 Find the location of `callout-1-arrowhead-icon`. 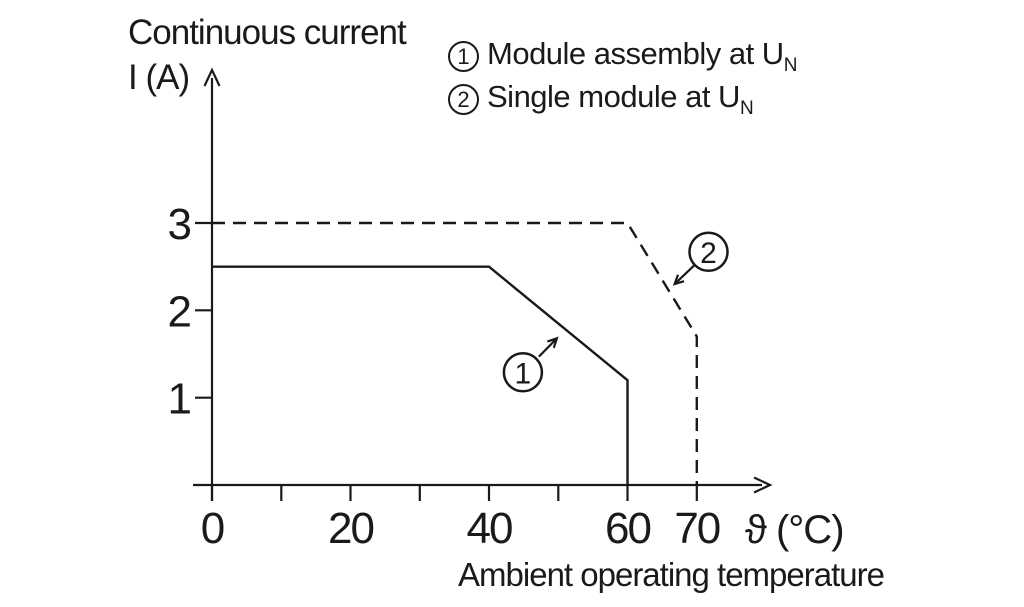

callout-1-arrowhead-icon is located at coordinates (553, 342).